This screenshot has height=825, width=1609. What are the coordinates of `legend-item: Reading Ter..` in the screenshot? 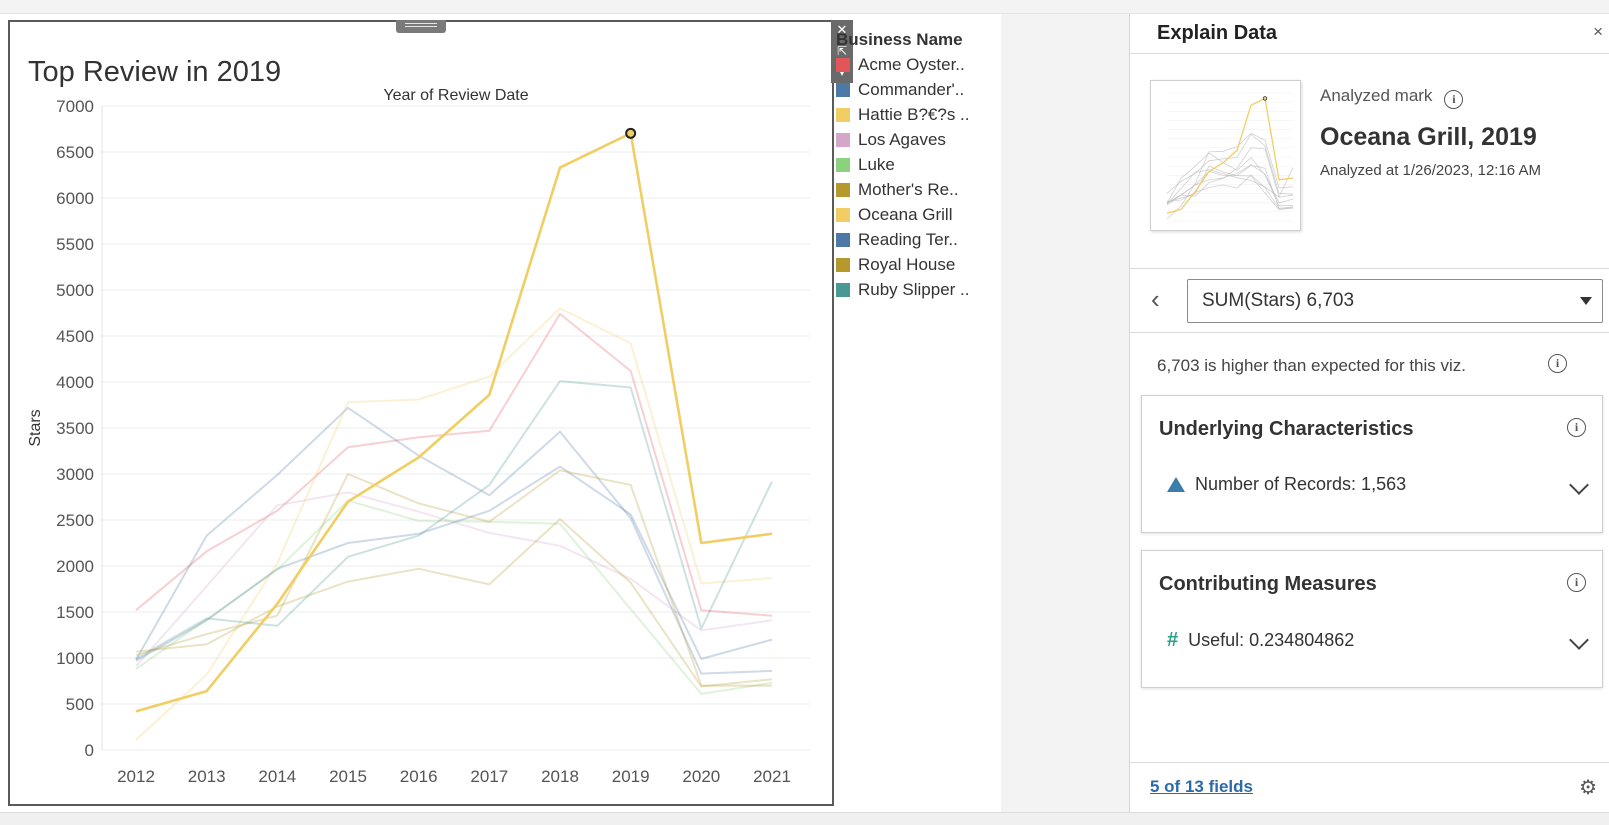 It's located at (916, 239).